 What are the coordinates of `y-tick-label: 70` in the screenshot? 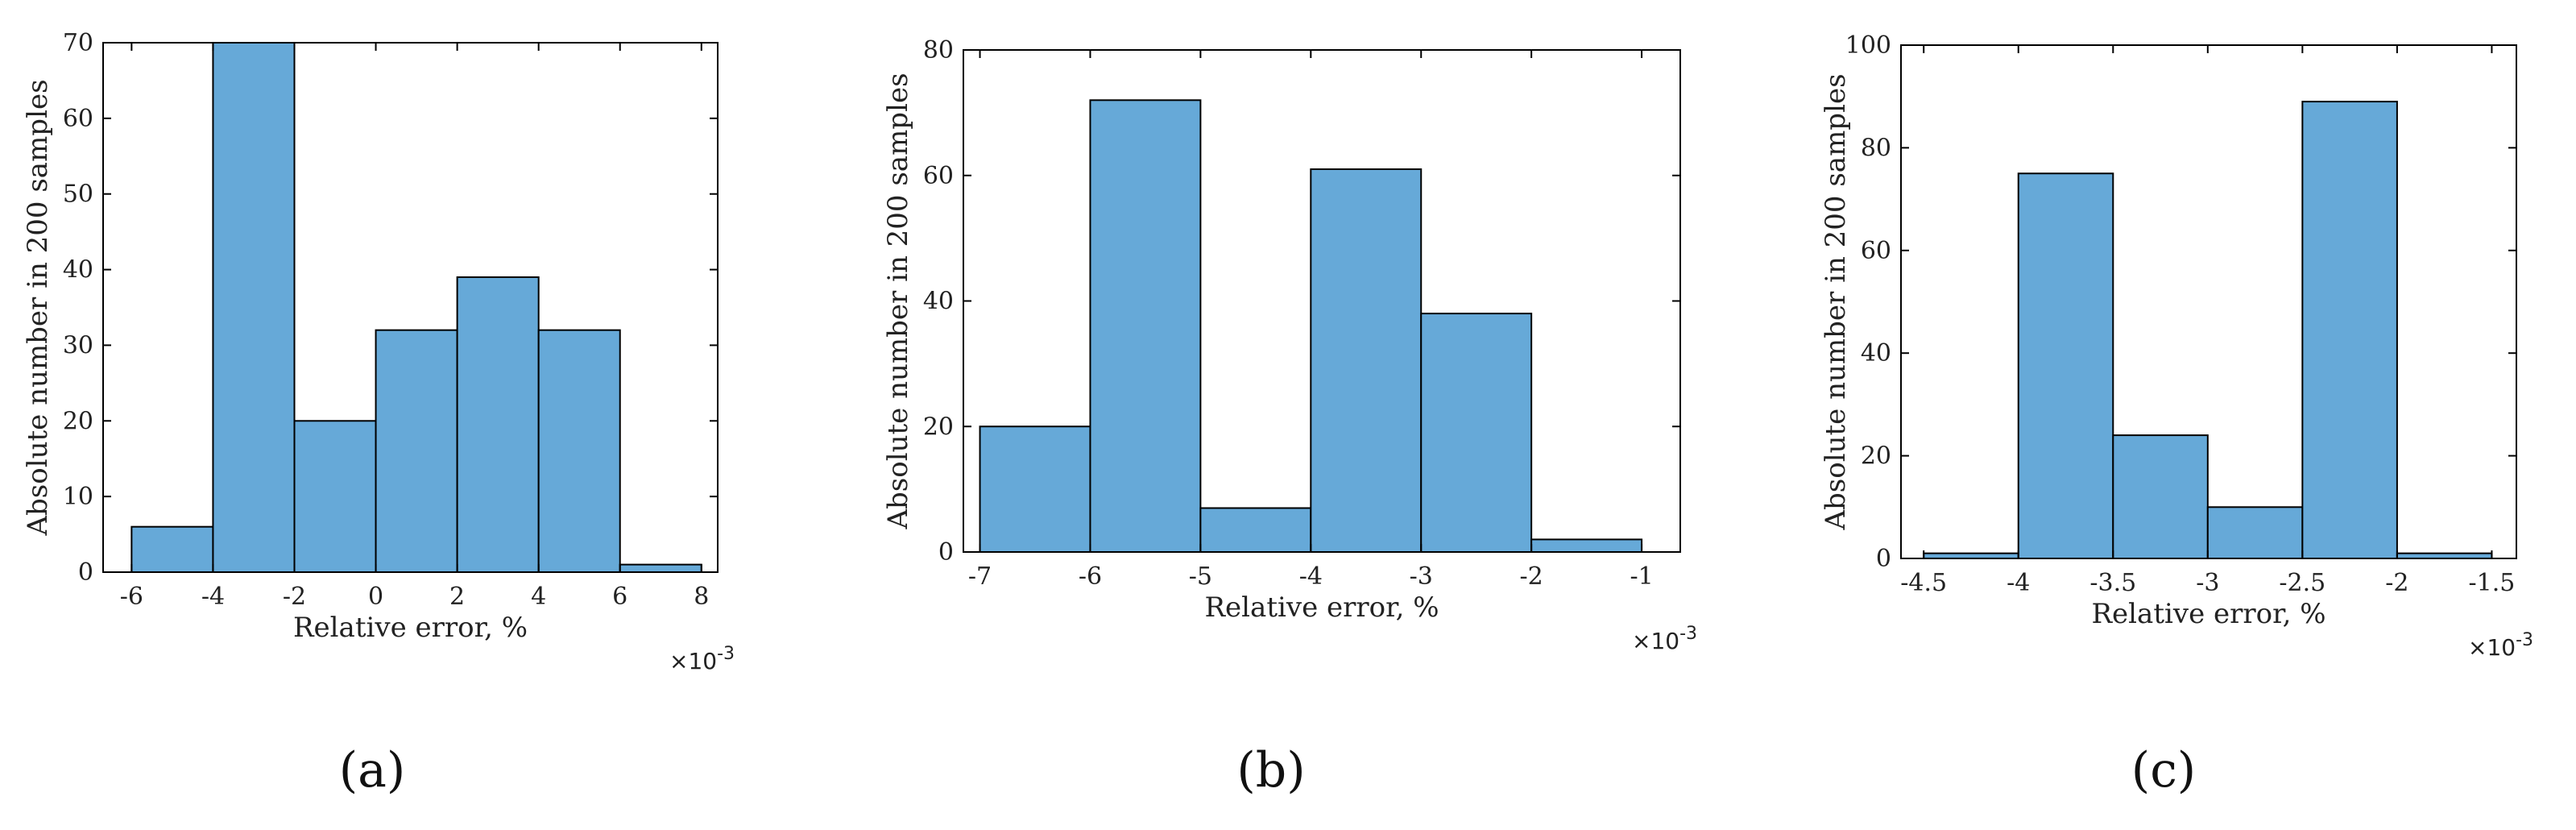 It's located at (78, 43).